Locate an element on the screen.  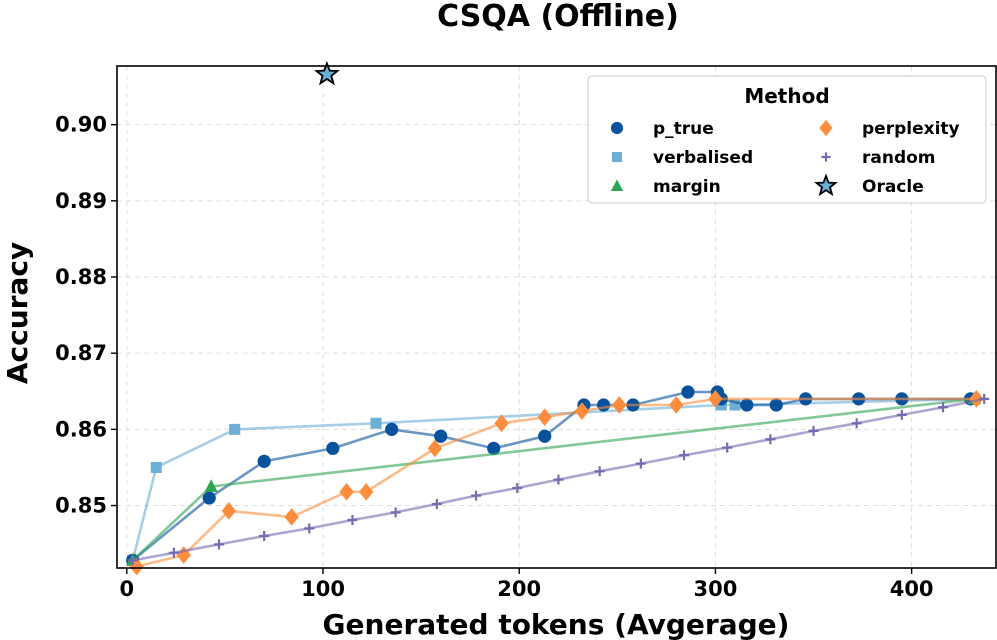
x-tick-label: 200 is located at coordinates (519, 589).